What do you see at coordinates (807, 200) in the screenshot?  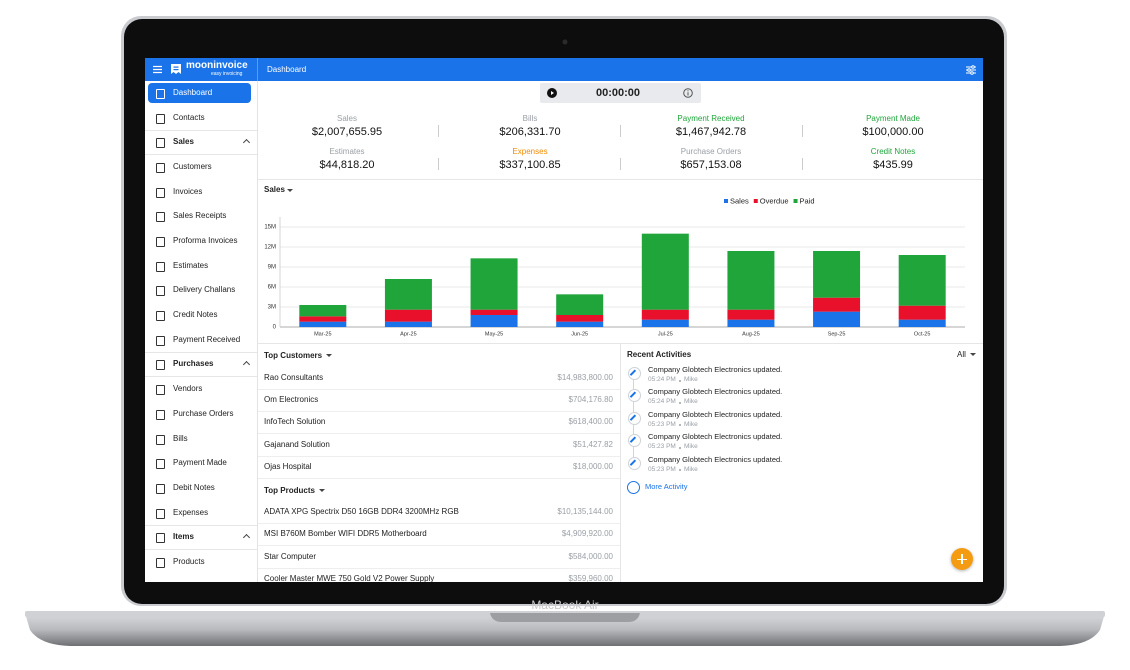 I see `legend-label: Paid` at bounding box center [807, 200].